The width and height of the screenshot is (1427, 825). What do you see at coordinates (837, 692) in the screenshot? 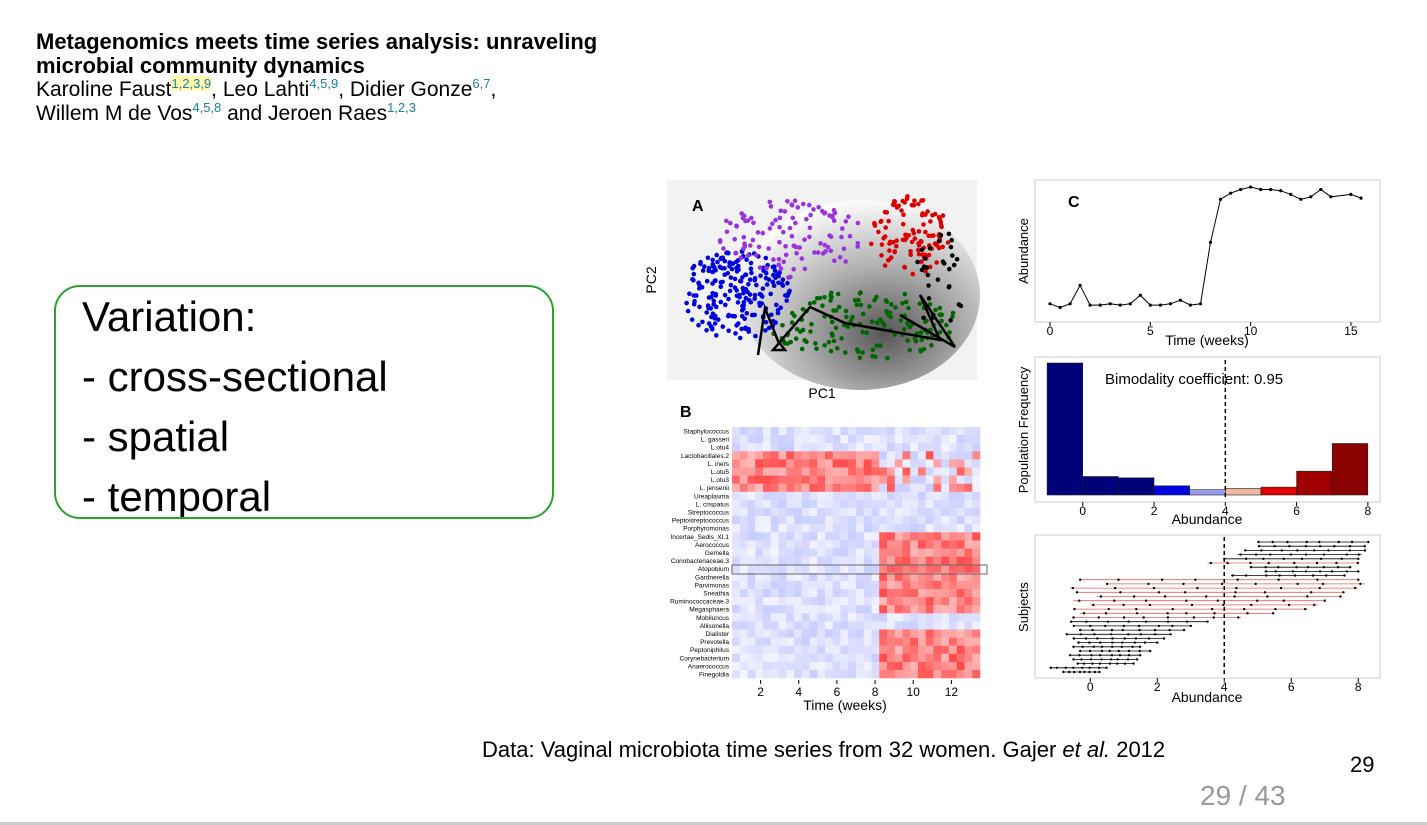
I see `x-tick-label: 6` at bounding box center [837, 692].